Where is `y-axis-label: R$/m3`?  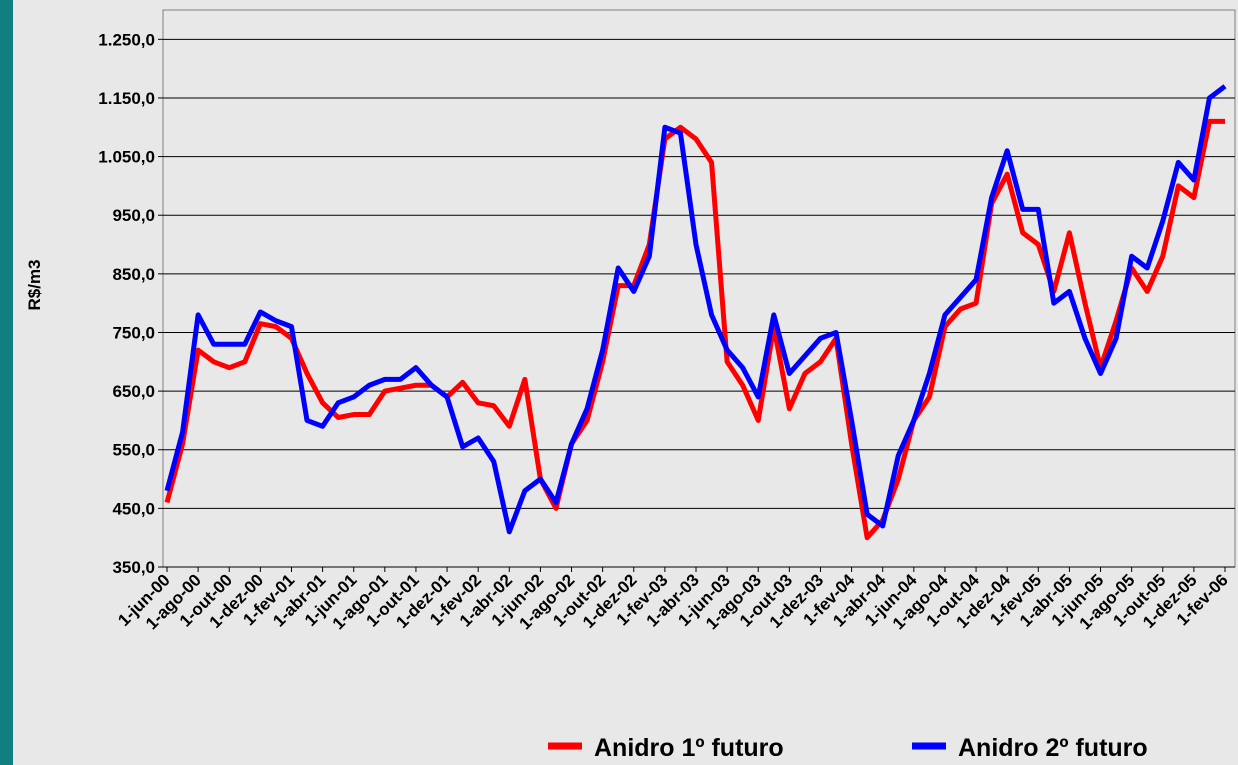
y-axis-label: R$/m3 is located at coordinates (34, 284).